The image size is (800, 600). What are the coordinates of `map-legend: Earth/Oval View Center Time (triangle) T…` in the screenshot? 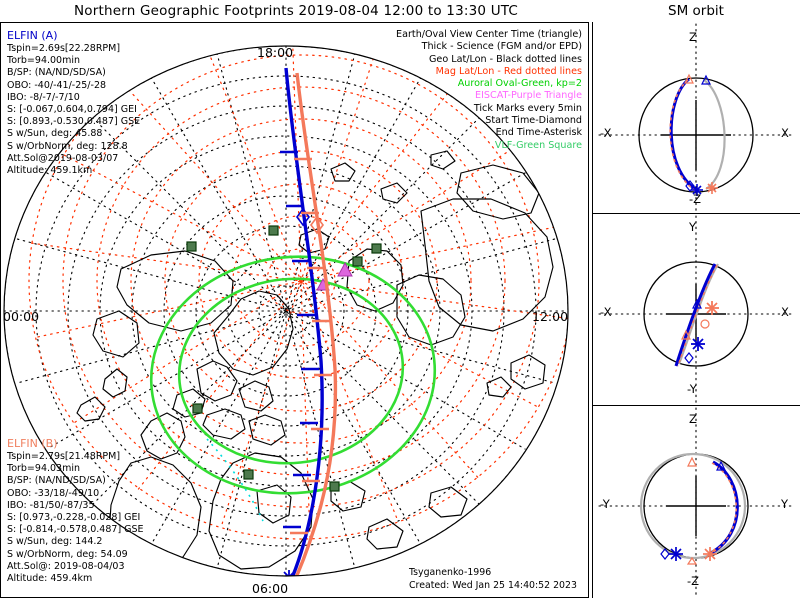 It's located at (489, 90).